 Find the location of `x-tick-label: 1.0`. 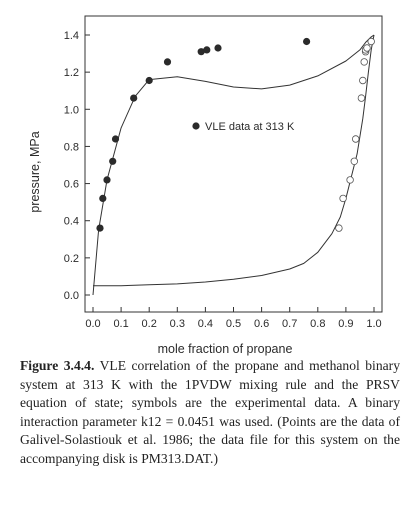

x-tick-label: 1.0 is located at coordinates (373, 324).